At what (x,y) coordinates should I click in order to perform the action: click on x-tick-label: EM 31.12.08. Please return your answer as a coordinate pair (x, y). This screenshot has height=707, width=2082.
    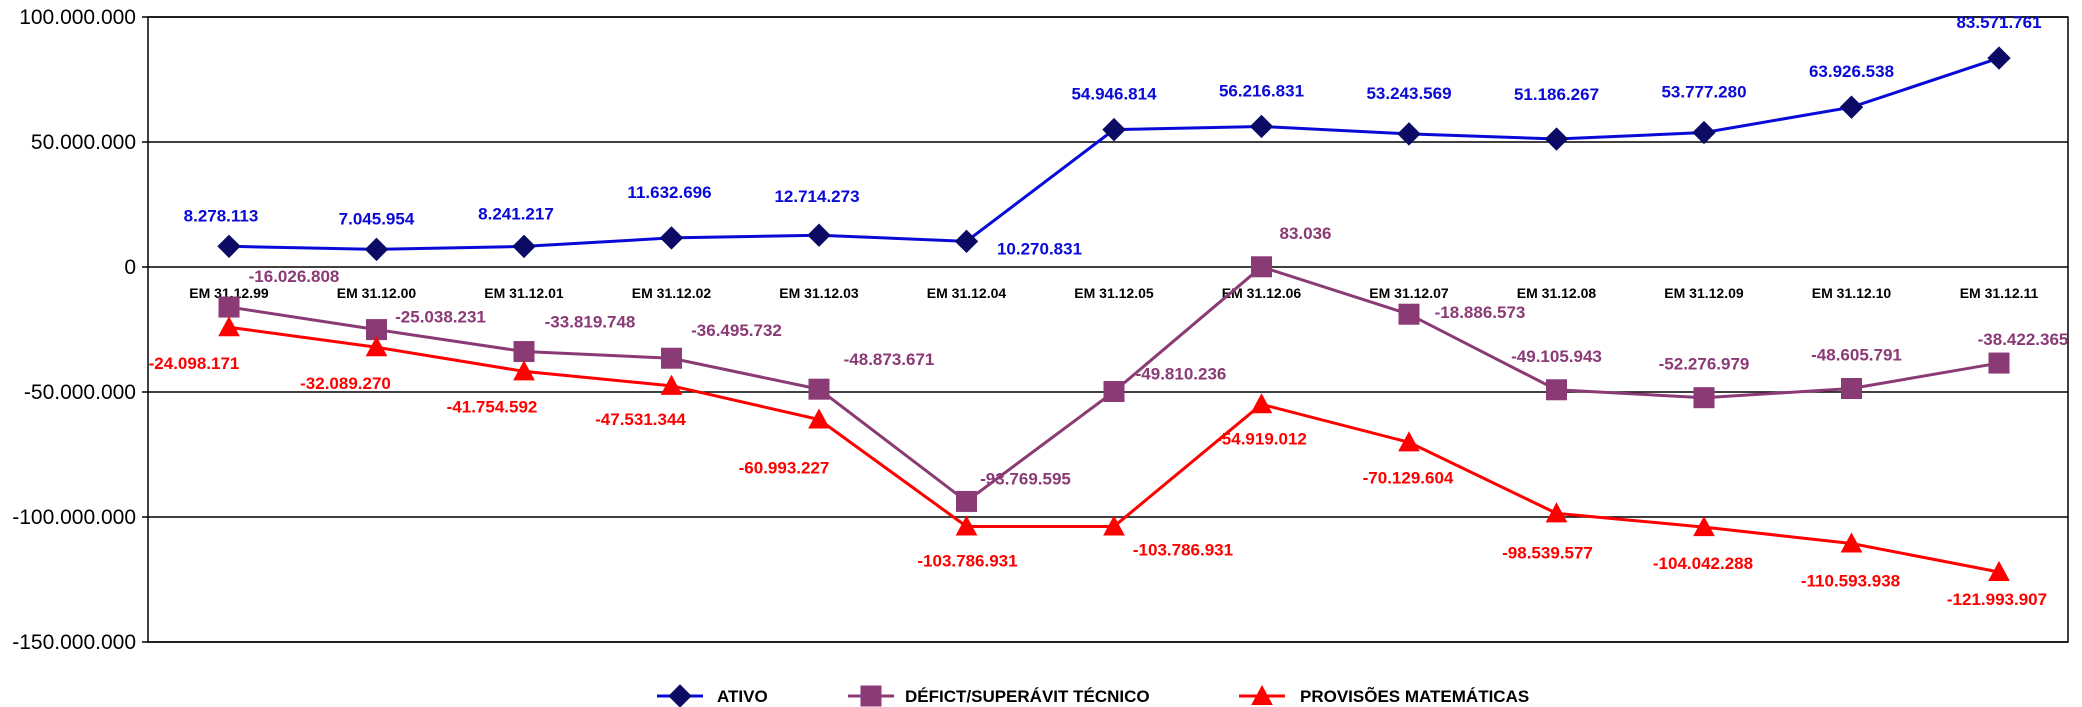
    Looking at the image, I should click on (1557, 293).